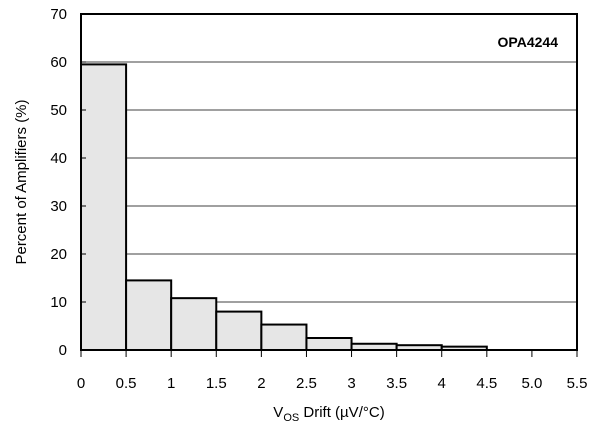  What do you see at coordinates (58, 254) in the screenshot?
I see `y-tick-label: 20` at bounding box center [58, 254].